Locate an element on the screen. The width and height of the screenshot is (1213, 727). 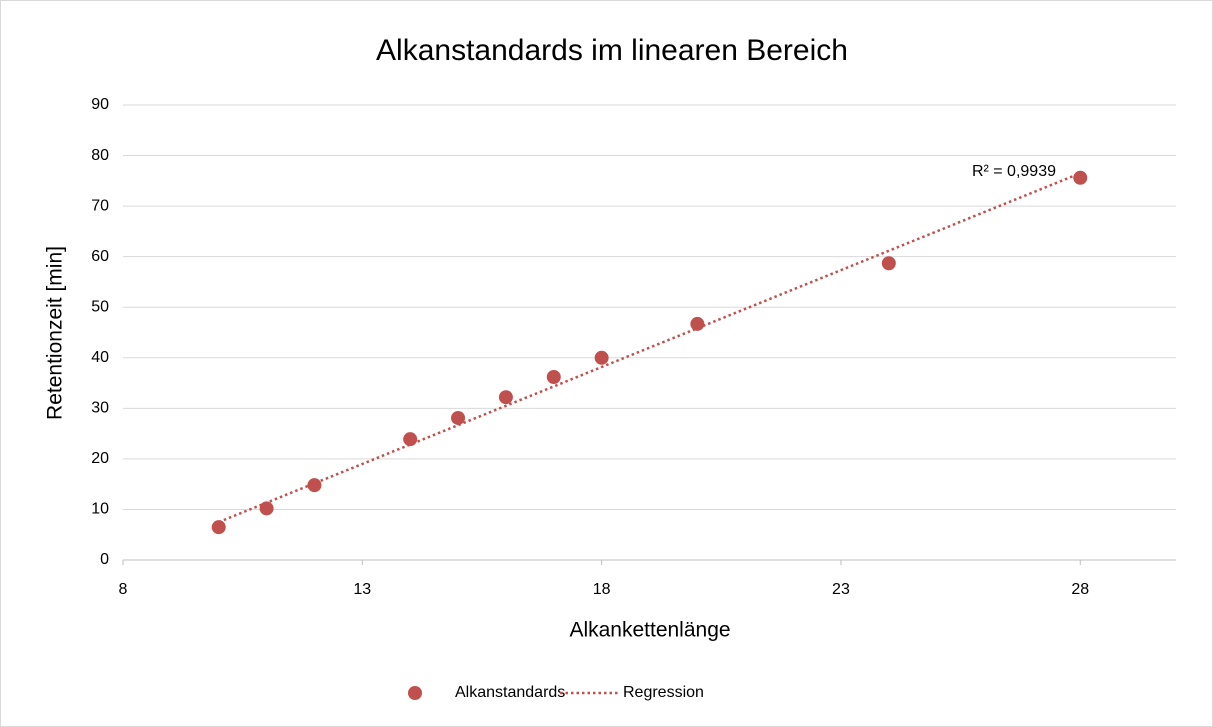
legend-label: Regression is located at coordinates (663, 692).